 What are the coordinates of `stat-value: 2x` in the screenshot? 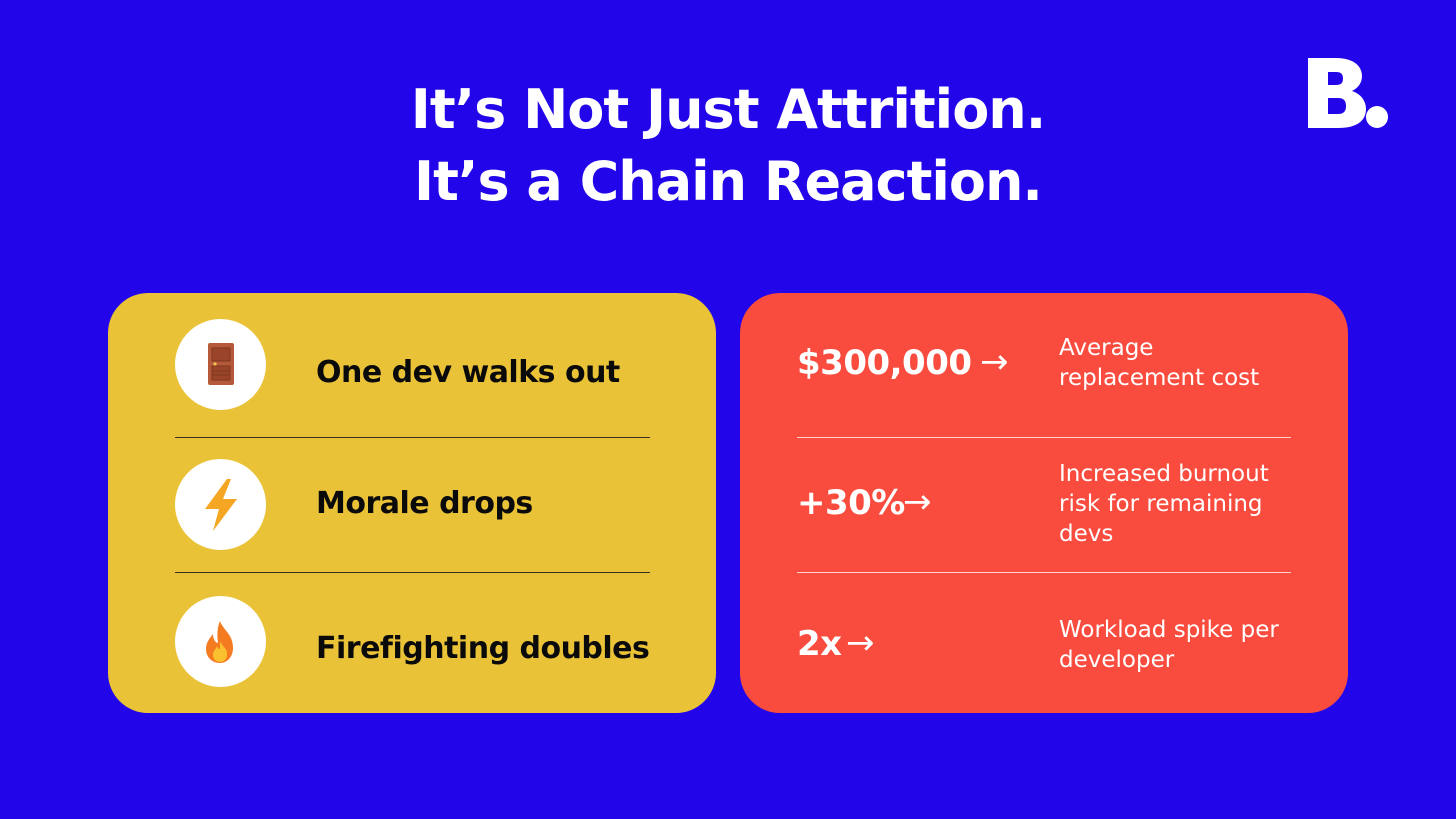 It's located at (819, 644).